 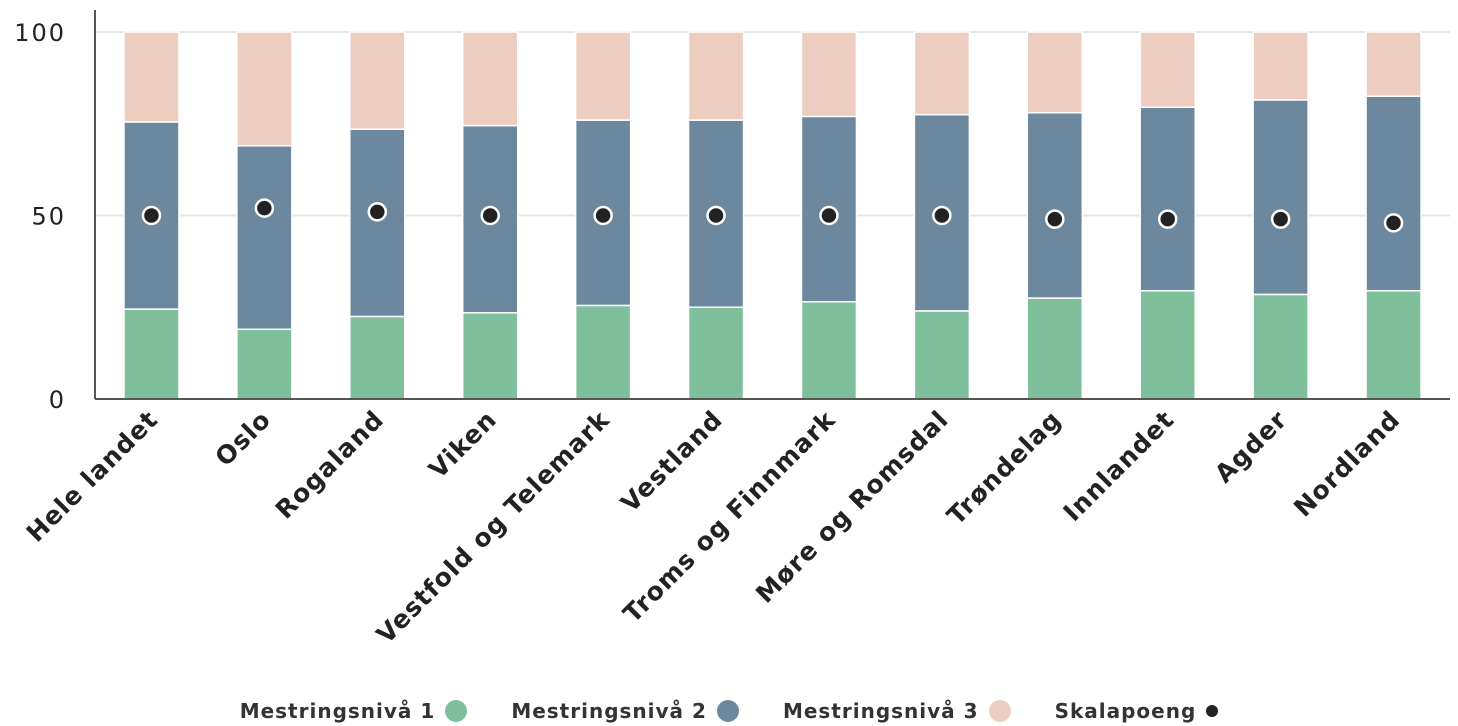 I want to click on legend-label: Skalapoeng, so click(x=1125, y=711).